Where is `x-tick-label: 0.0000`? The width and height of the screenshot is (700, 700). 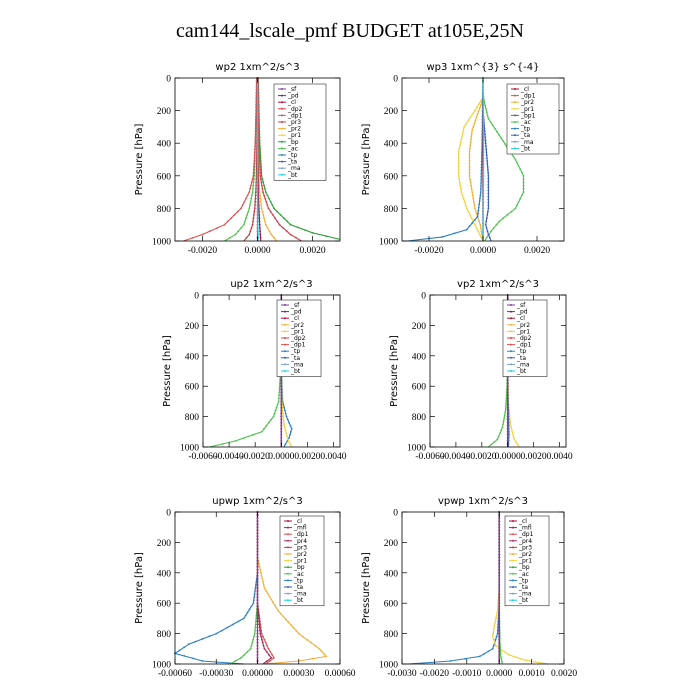 x-tick-label: 0.0000 is located at coordinates (281, 457).